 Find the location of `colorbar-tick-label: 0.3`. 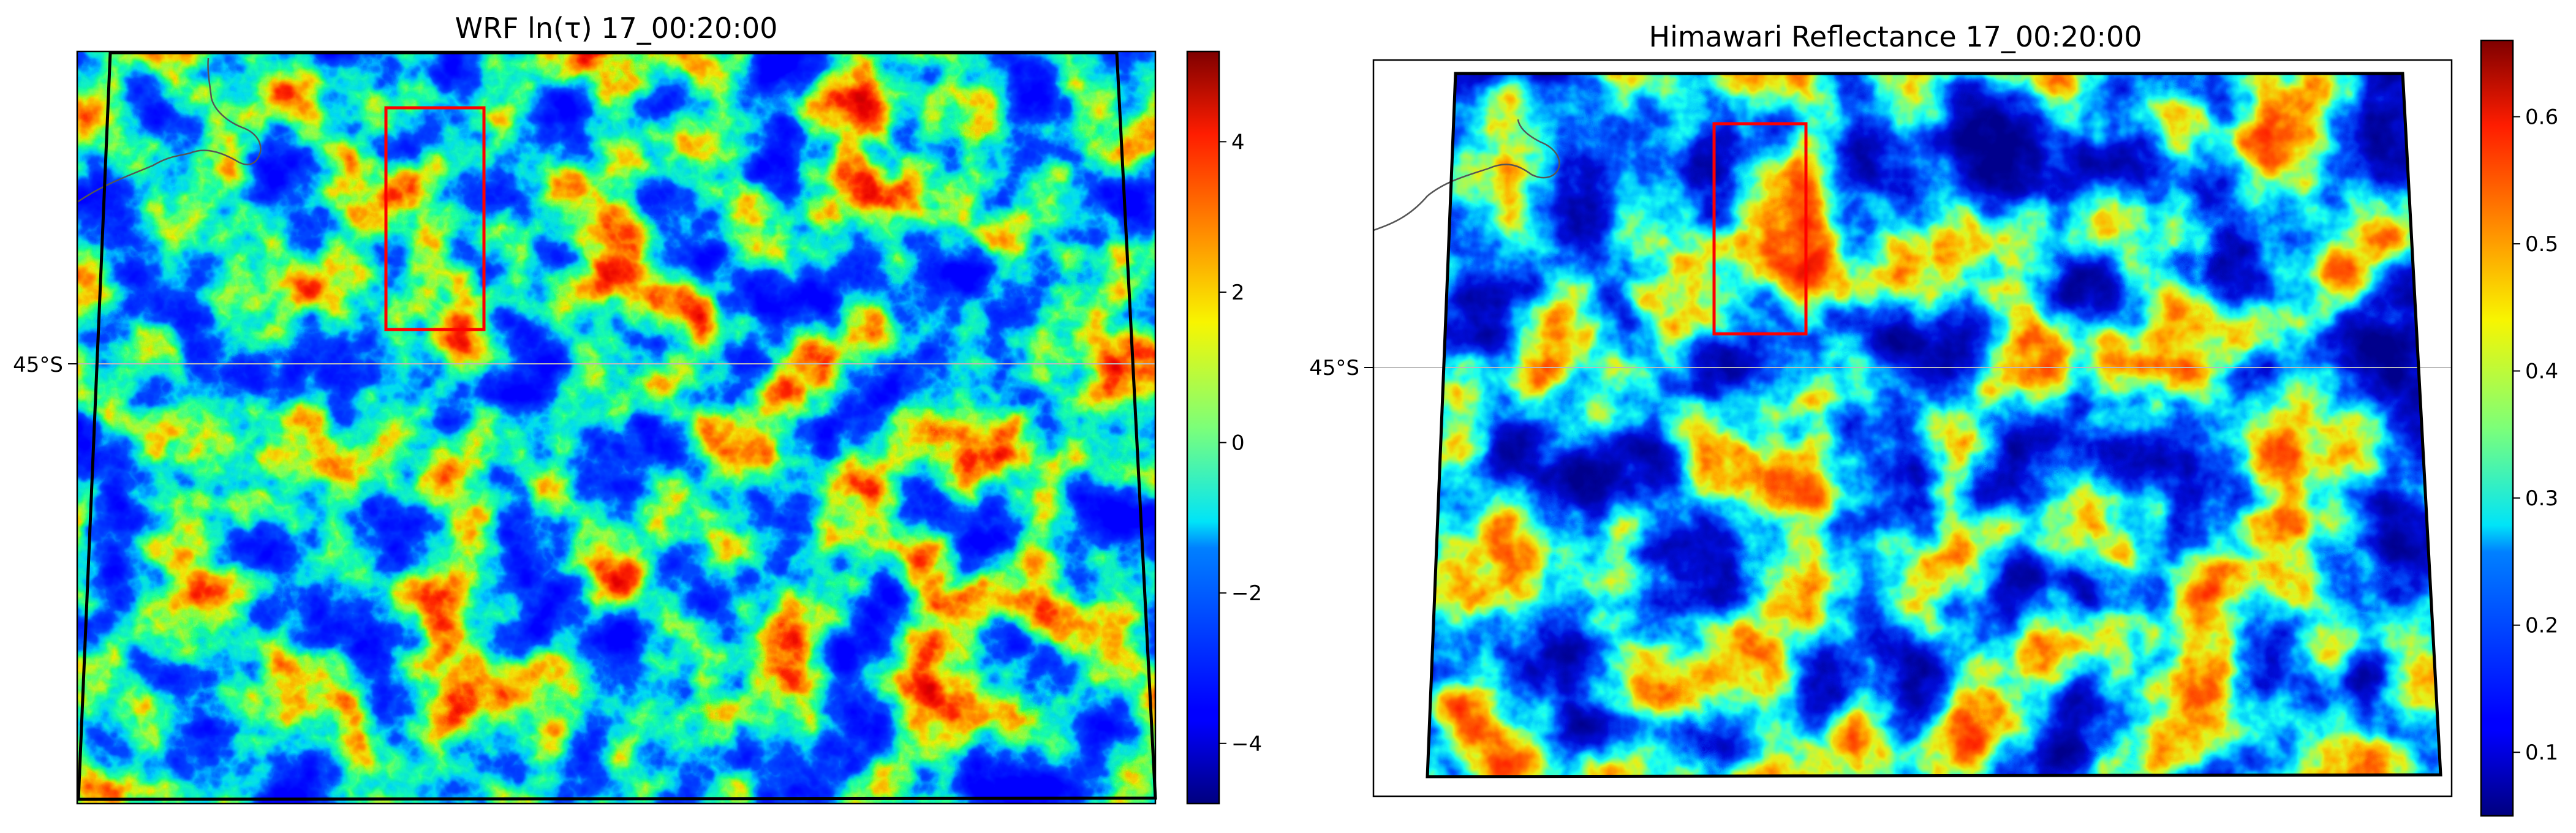

colorbar-tick-label: 0.3 is located at coordinates (2541, 499).